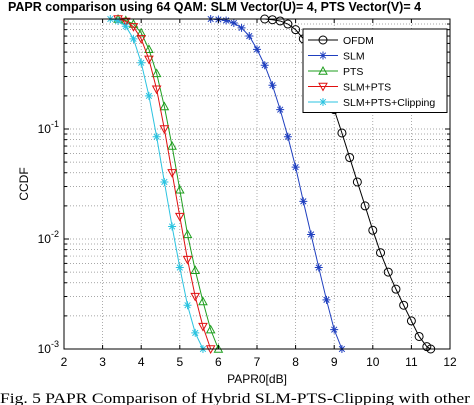 The width and height of the screenshot is (474, 405). I want to click on x-tick-label: 2, so click(64, 362).